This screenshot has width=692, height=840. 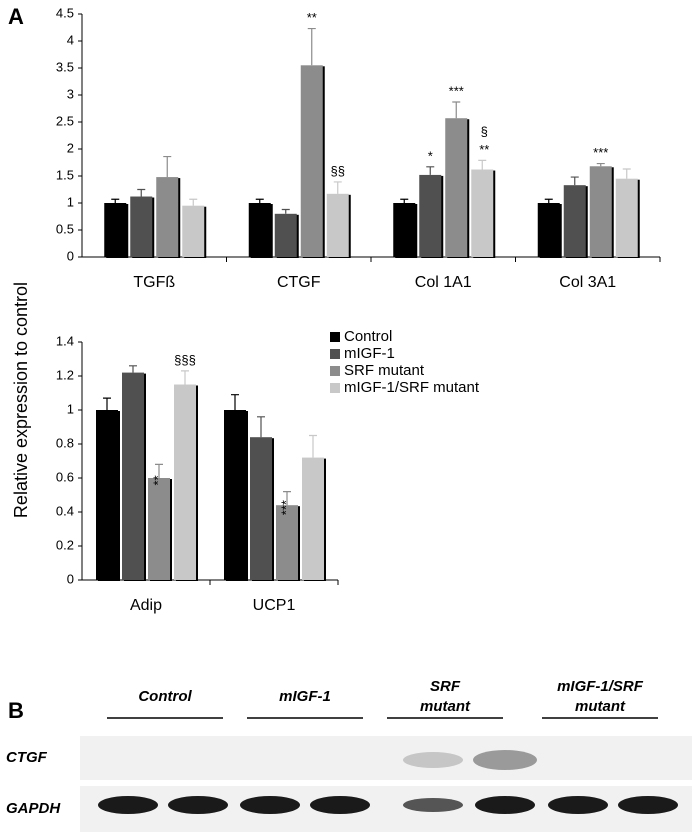 What do you see at coordinates (146, 605) in the screenshot?
I see `x-tick-label: Adip` at bounding box center [146, 605].